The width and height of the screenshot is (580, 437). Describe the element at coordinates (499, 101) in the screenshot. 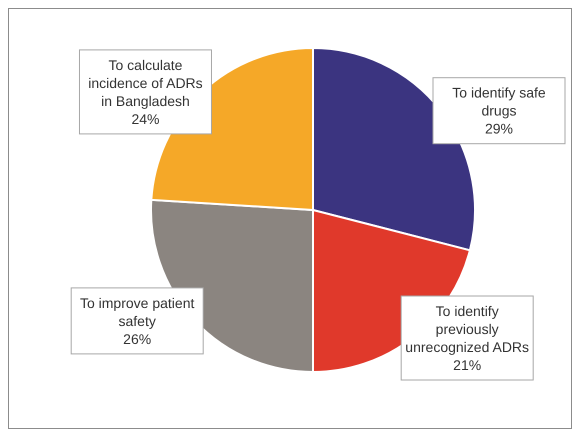

I see `slice-label: To identify safe drugs` at that location.